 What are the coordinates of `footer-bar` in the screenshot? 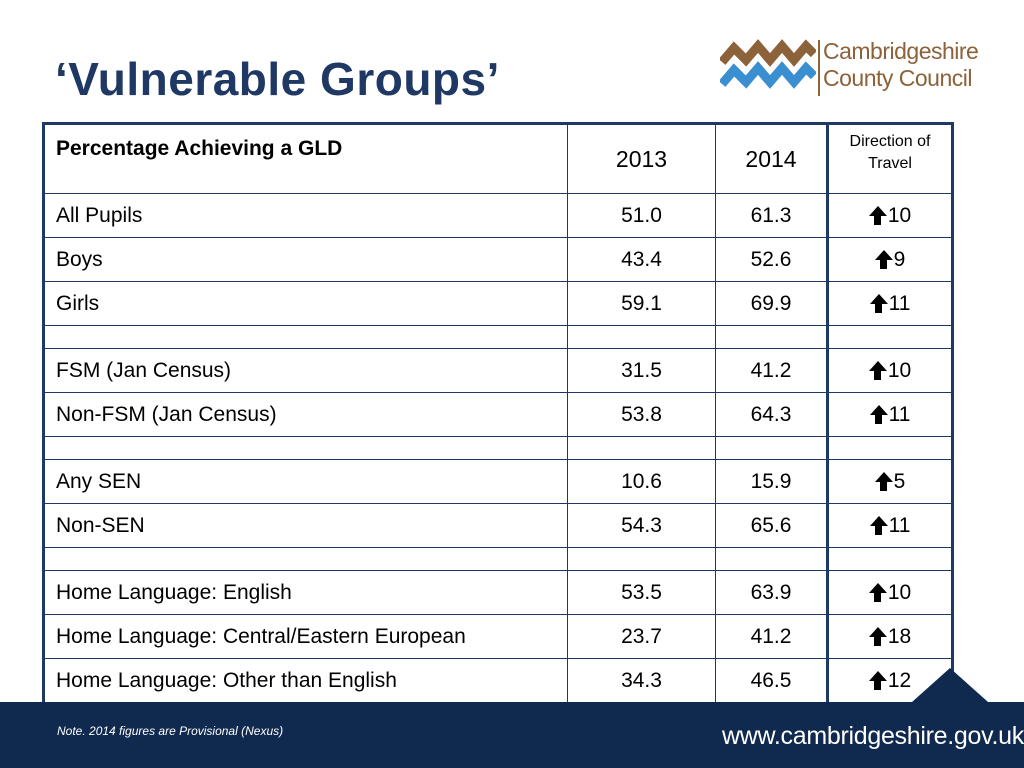 It's located at (512, 735).